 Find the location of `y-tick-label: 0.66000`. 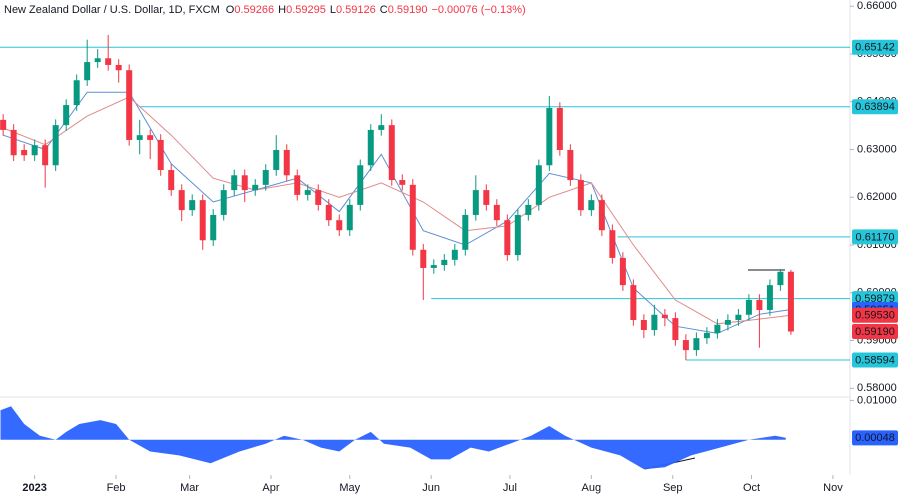

y-tick-label: 0.66000 is located at coordinates (877, 6).